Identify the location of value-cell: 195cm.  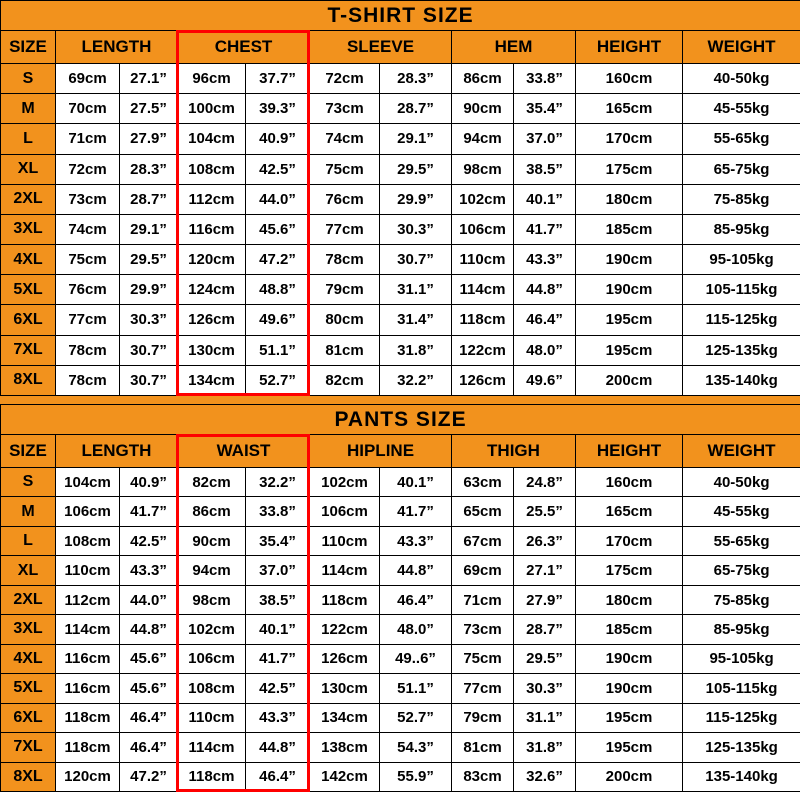
(629, 747).